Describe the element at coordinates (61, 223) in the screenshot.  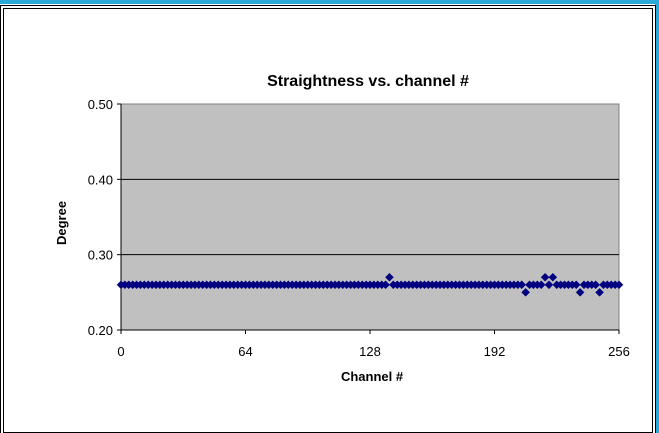
I see `y-axis-label: Degree` at that location.